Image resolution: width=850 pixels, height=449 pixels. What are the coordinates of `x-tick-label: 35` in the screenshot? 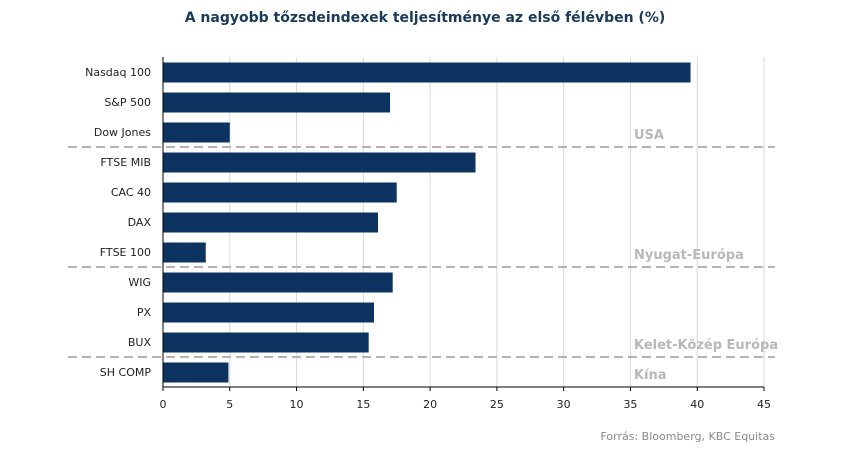 It's located at (630, 404).